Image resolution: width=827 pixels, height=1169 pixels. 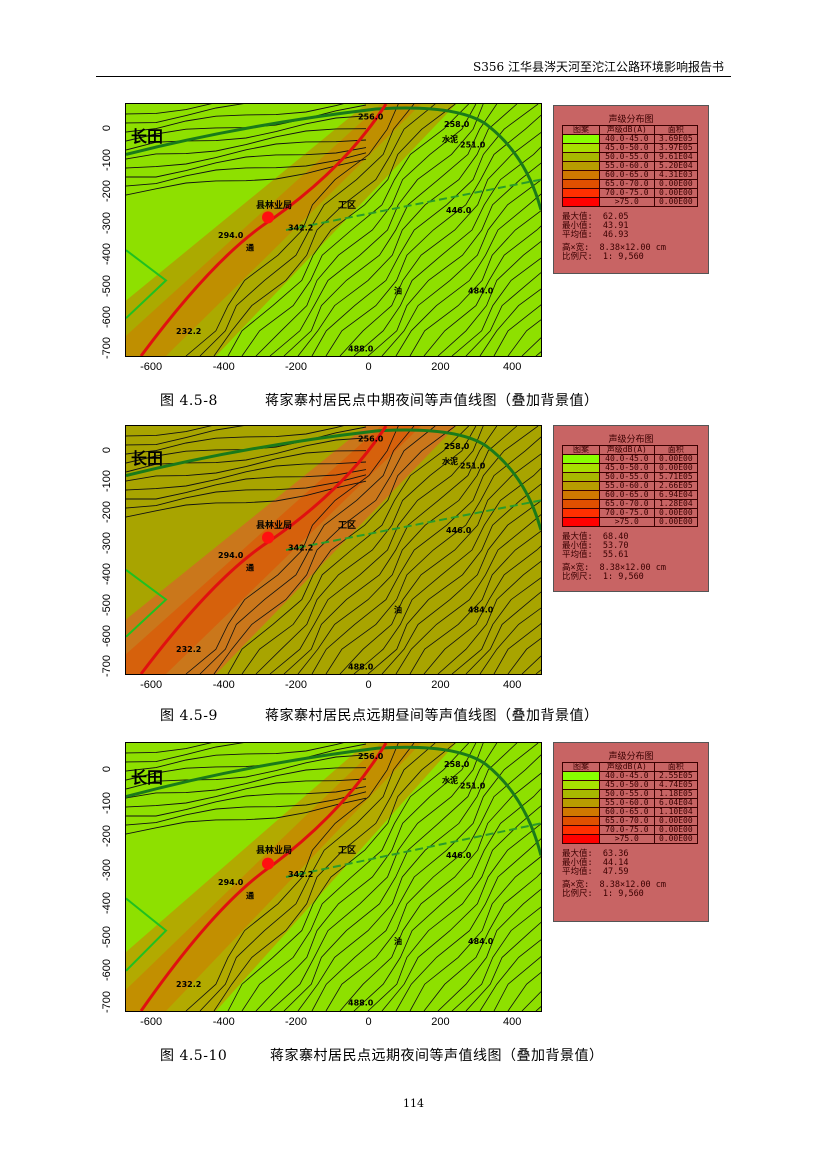 I want to click on y-tick-label: -700, so click(x=107, y=1002).